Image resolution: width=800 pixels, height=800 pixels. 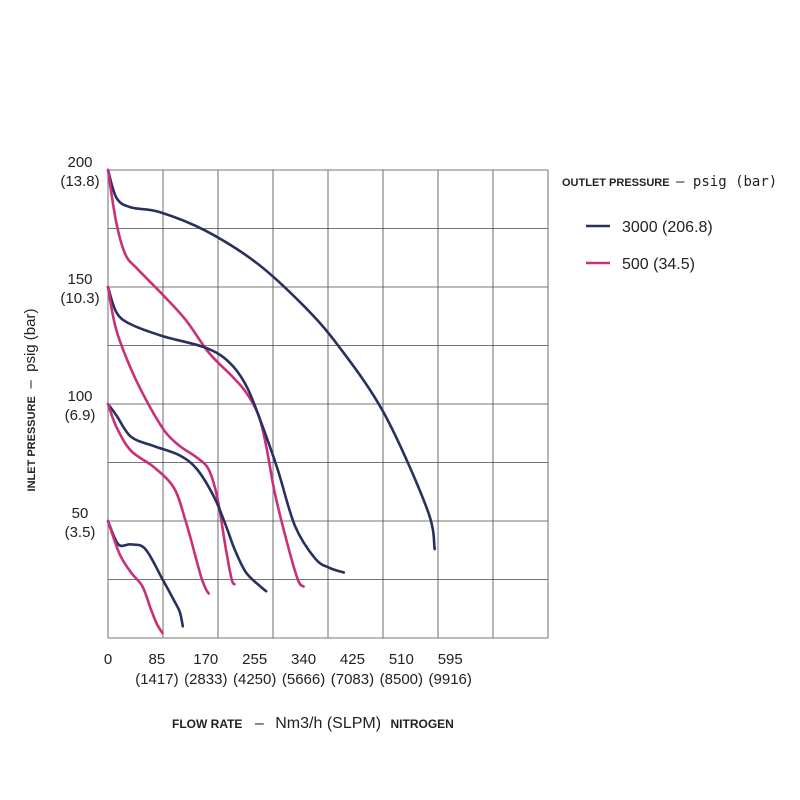 I want to click on x-axis-label-unit: Nm3/h (SLPM), so click(x=328, y=723).